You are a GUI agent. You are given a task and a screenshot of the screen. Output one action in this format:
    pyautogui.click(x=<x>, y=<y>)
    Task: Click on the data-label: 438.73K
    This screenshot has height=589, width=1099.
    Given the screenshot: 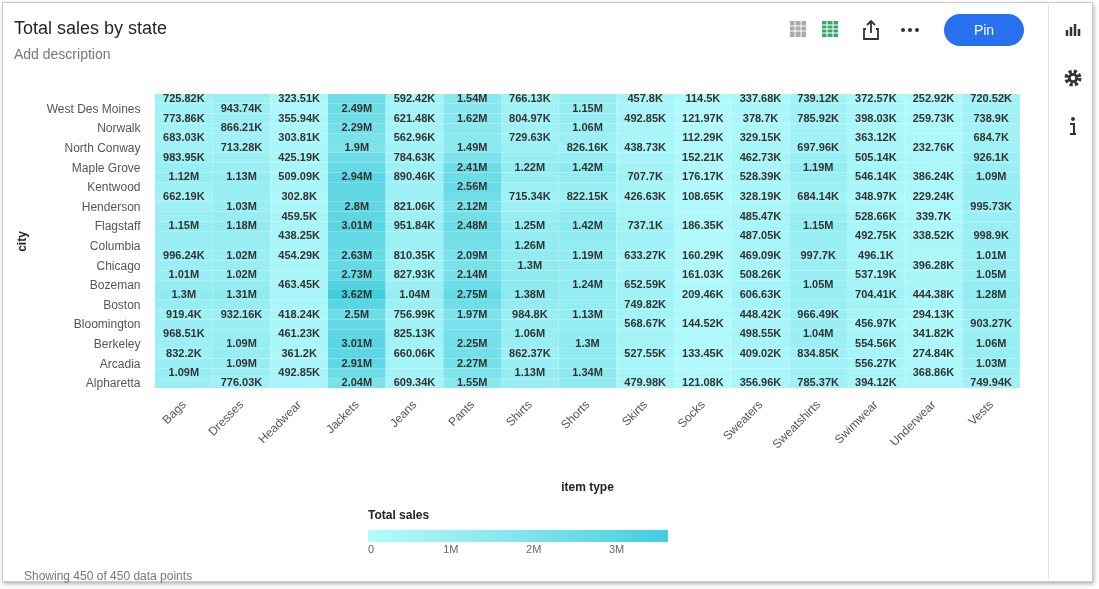 What is the action you would take?
    pyautogui.click(x=645, y=146)
    